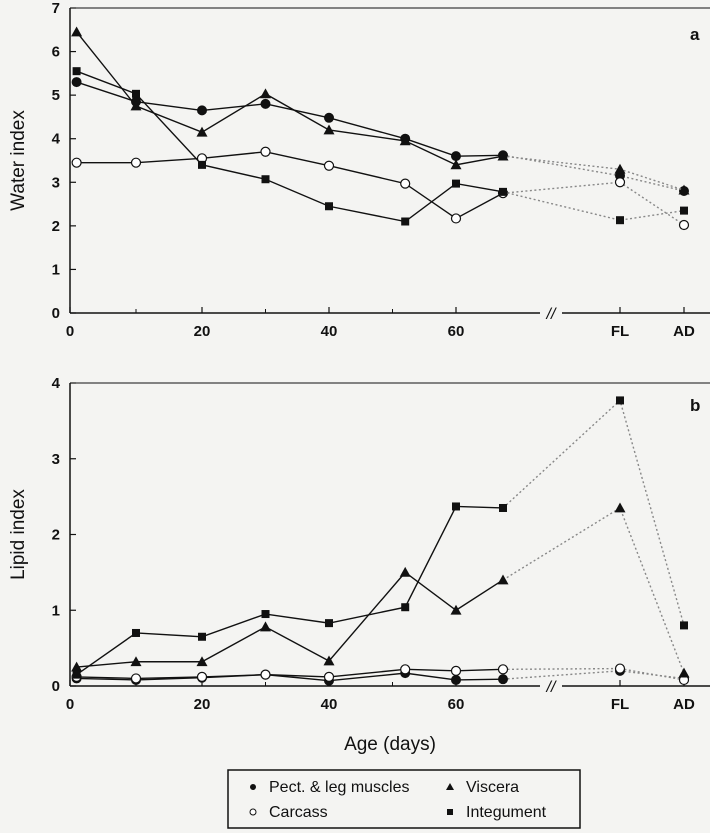 Image resolution: width=710 pixels, height=833 pixels. What do you see at coordinates (298, 812) in the screenshot?
I see `legend-label: Carcass` at bounding box center [298, 812].